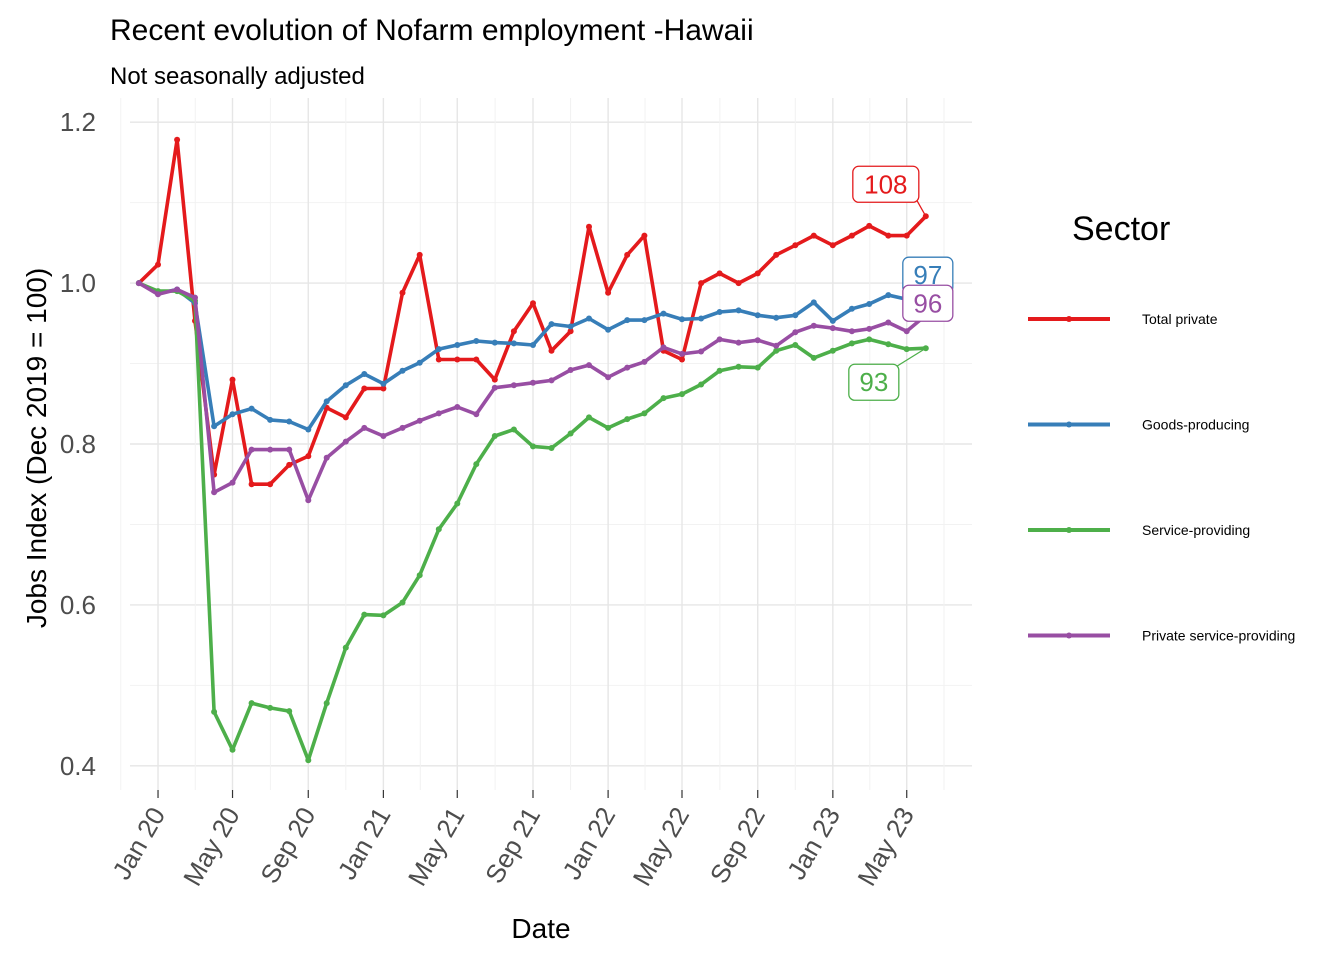  Describe the element at coordinates (78, 122) in the screenshot. I see `y-tick-label: 1.2` at that location.